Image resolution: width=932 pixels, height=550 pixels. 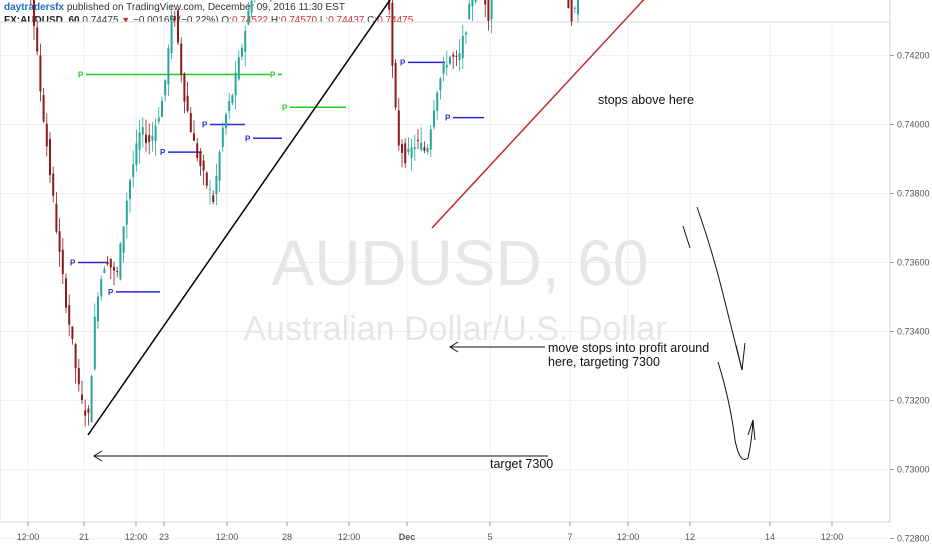 What do you see at coordinates (454, 347) in the screenshot?
I see `stops-arrow-head` at bounding box center [454, 347].